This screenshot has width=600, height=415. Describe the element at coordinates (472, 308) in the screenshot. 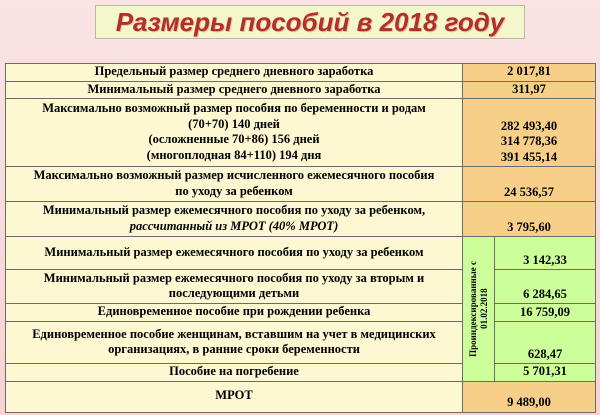

I see `note-line: Проиндексированные с` at that location.